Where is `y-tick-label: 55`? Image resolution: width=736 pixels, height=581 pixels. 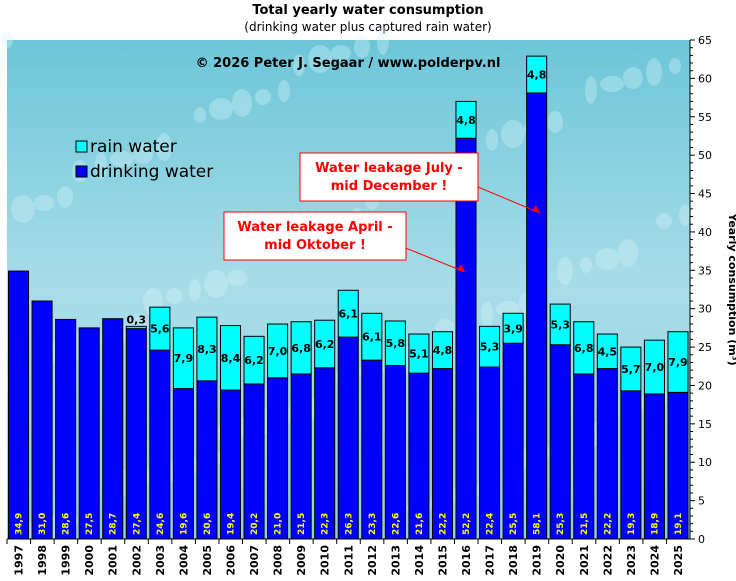 y-tick-label: 55 is located at coordinates (705, 117).